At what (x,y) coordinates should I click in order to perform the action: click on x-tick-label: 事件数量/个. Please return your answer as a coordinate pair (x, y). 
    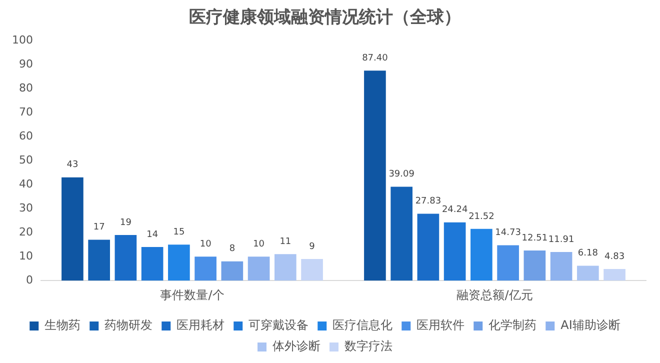
    Looking at the image, I should click on (192, 295).